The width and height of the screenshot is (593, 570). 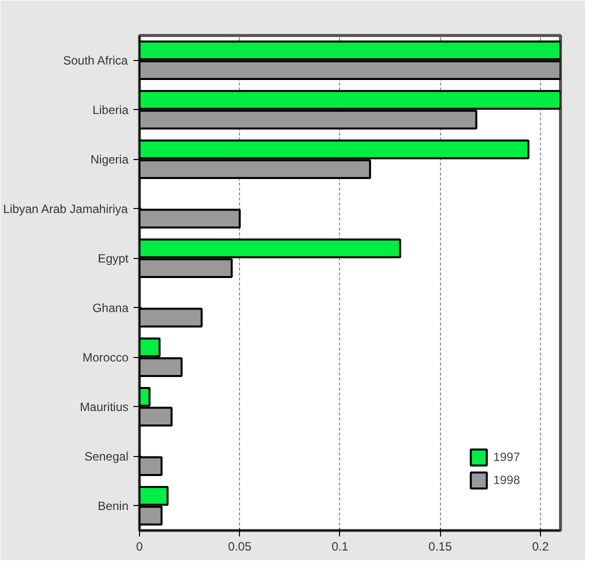 What do you see at coordinates (506, 480) in the screenshot?
I see `legend-label: 1998` at bounding box center [506, 480].